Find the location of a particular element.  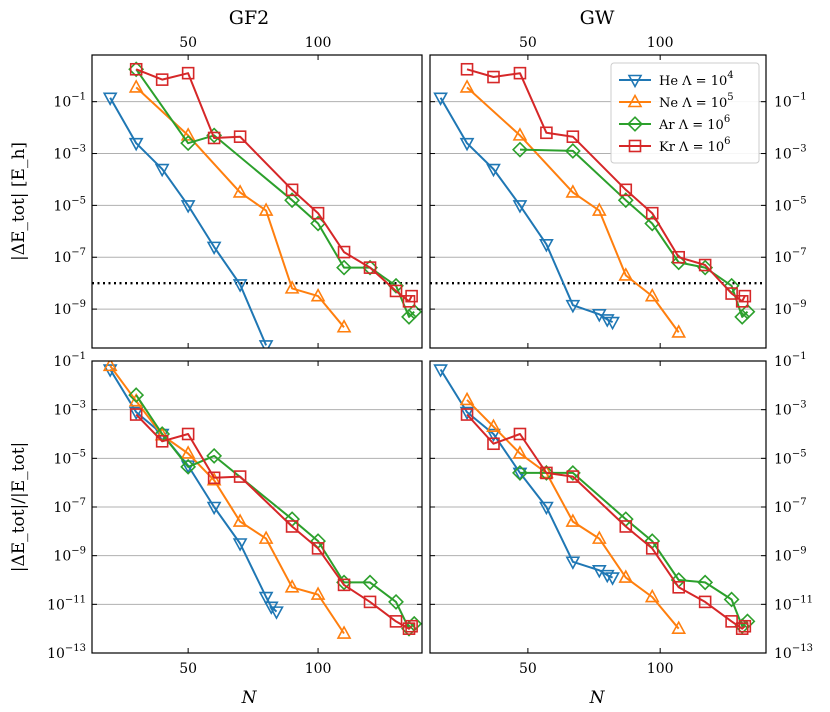

legend-item-ne: Ne Λ = 105 is located at coordinates (676, 101).